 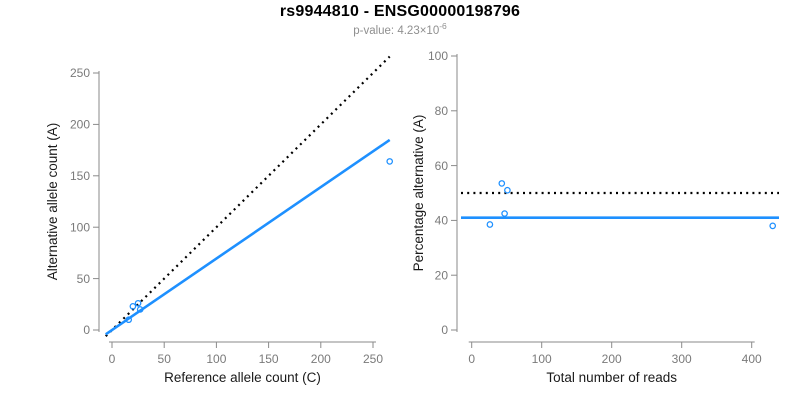 I want to click on pvalue-exponent: -6, so click(x=443, y=26).